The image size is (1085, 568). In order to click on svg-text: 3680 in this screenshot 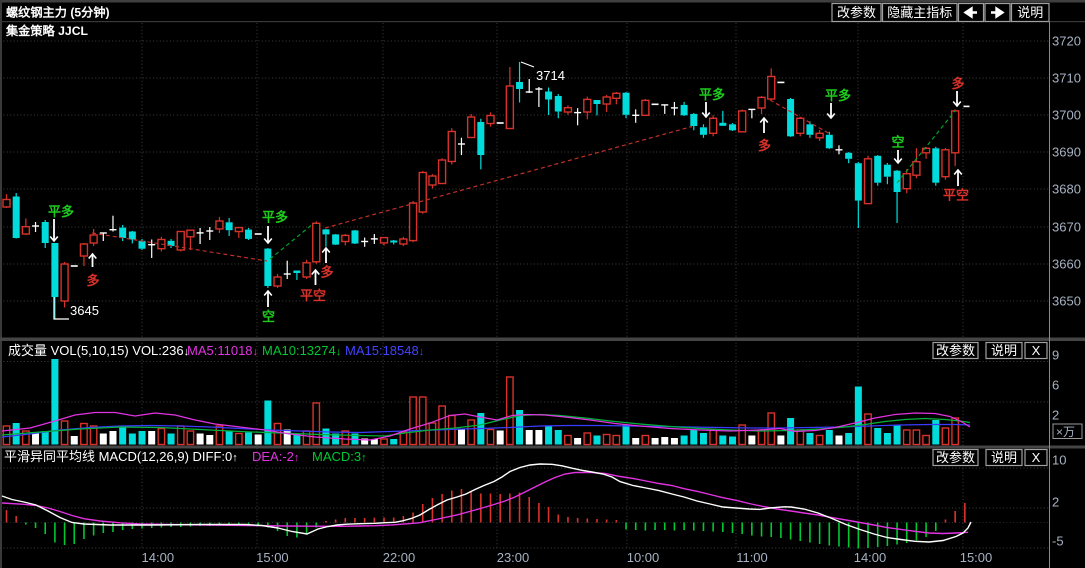, I will do `click(1066, 189)`.